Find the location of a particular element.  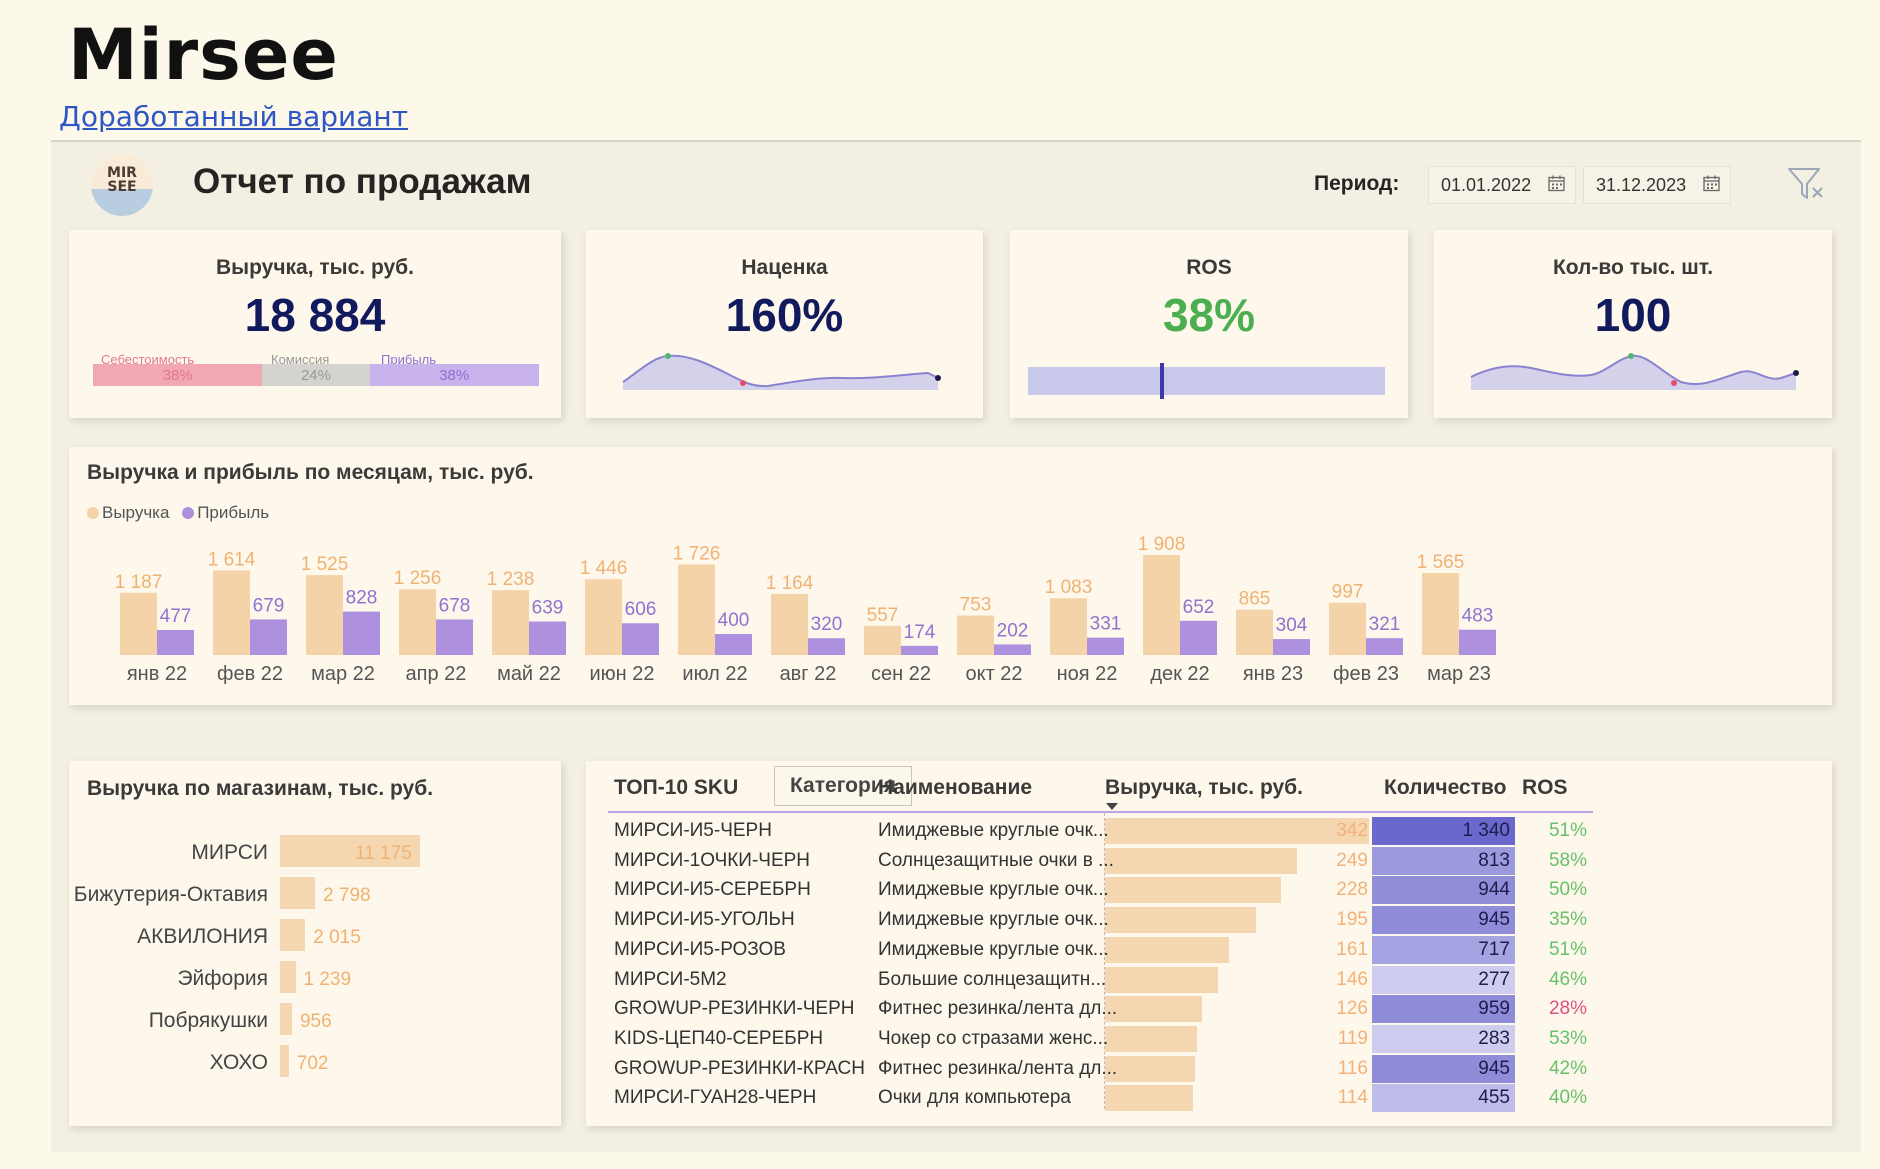

sort-desc-icon is located at coordinates (1112, 806).